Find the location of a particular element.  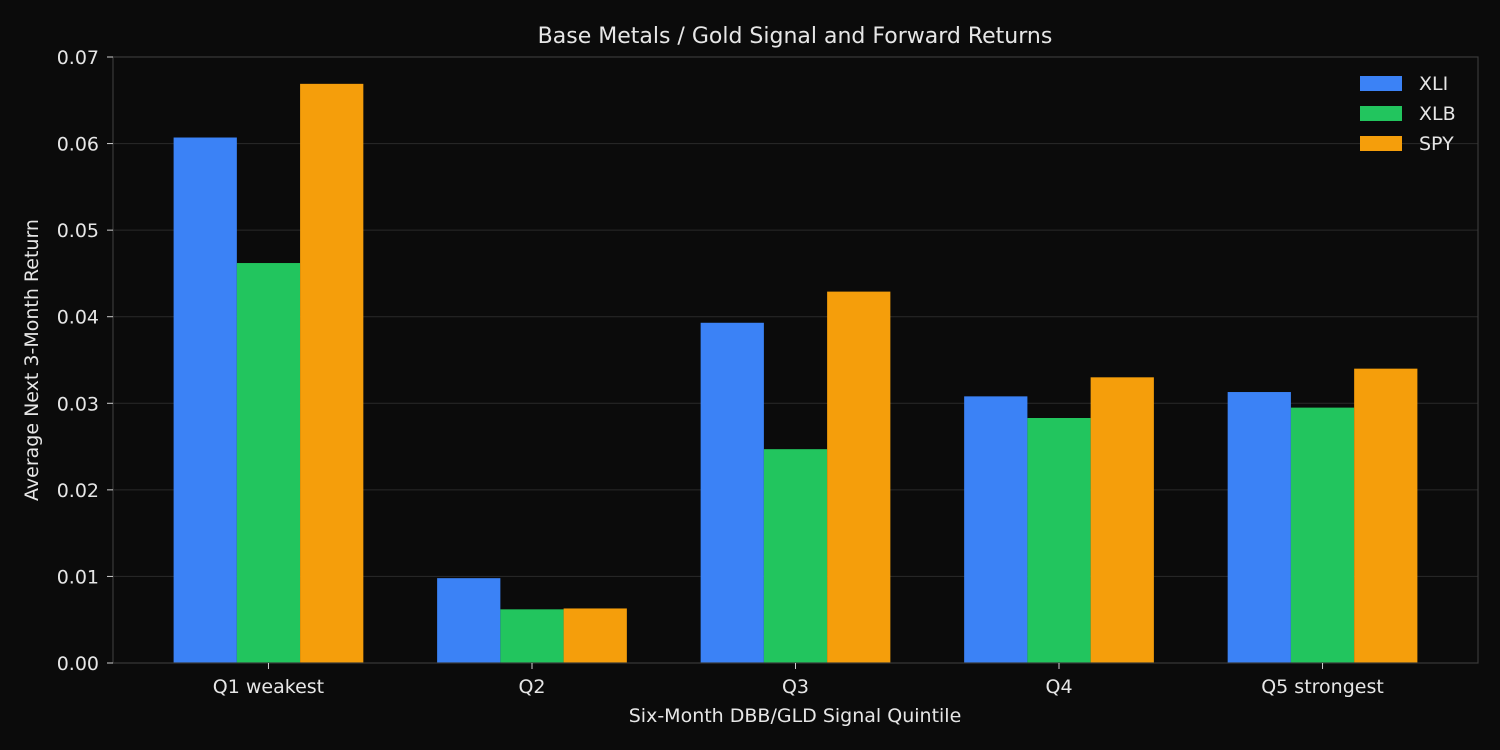

x-axis-label: Six-Month DBB/GLD Signal Quintile is located at coordinates (795, 716).